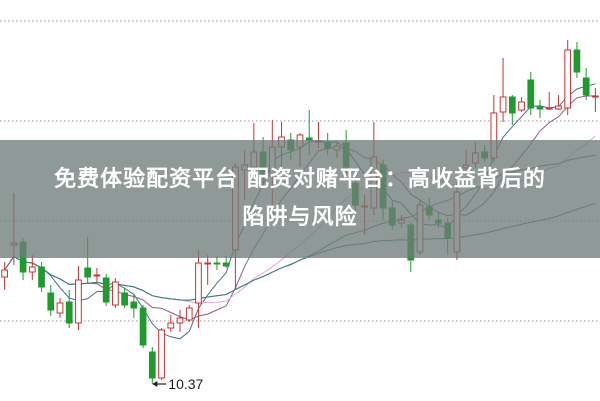  What do you see at coordinates (300, 179) in the screenshot?
I see `banner-title-line1: 免费体验配资平台 配资对赌平台：高收益背后的` at bounding box center [300, 179].